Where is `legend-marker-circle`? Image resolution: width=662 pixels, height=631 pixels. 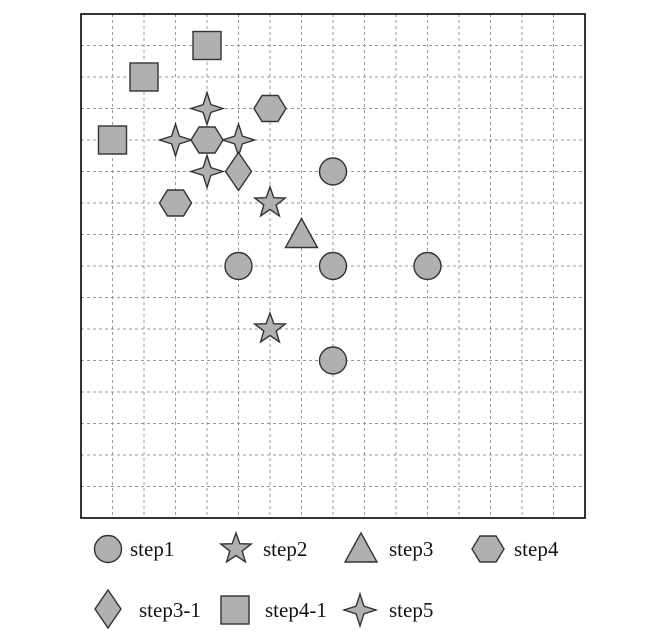
legend-marker-circle is located at coordinates (108, 549).